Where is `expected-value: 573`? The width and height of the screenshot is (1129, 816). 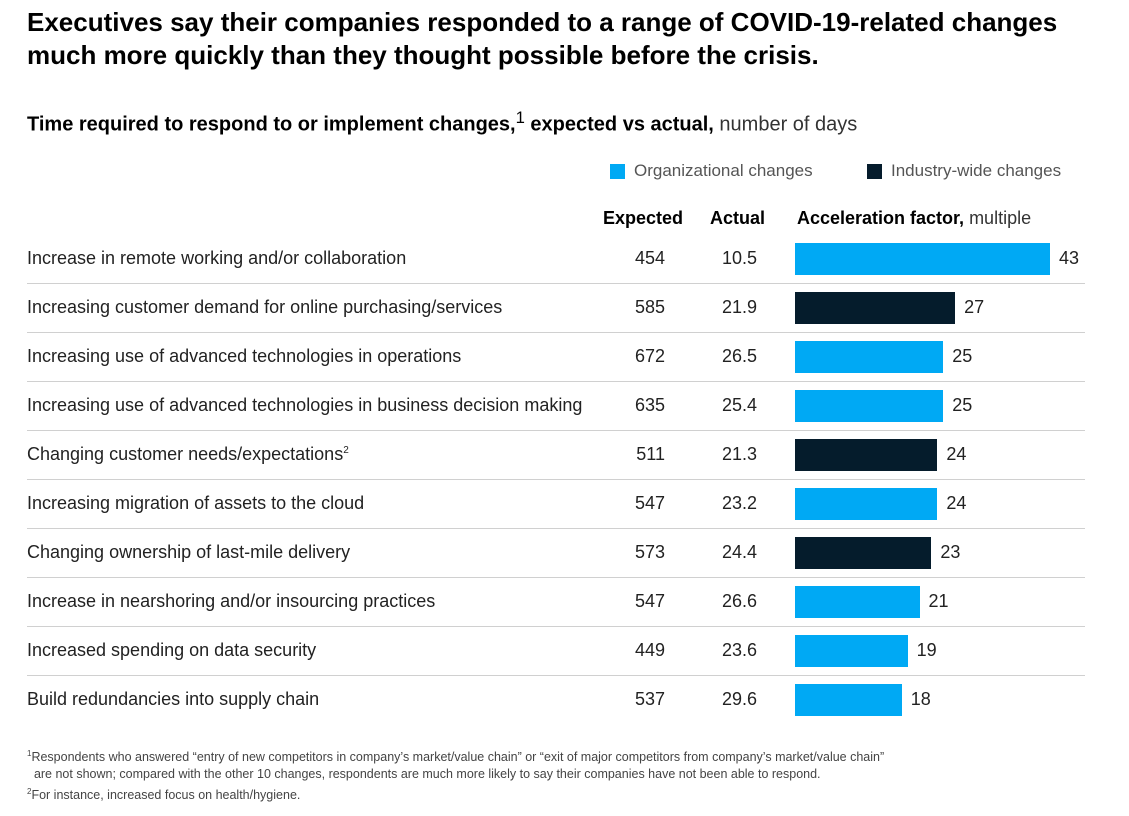
expected-value: 573 is located at coordinates (649, 552).